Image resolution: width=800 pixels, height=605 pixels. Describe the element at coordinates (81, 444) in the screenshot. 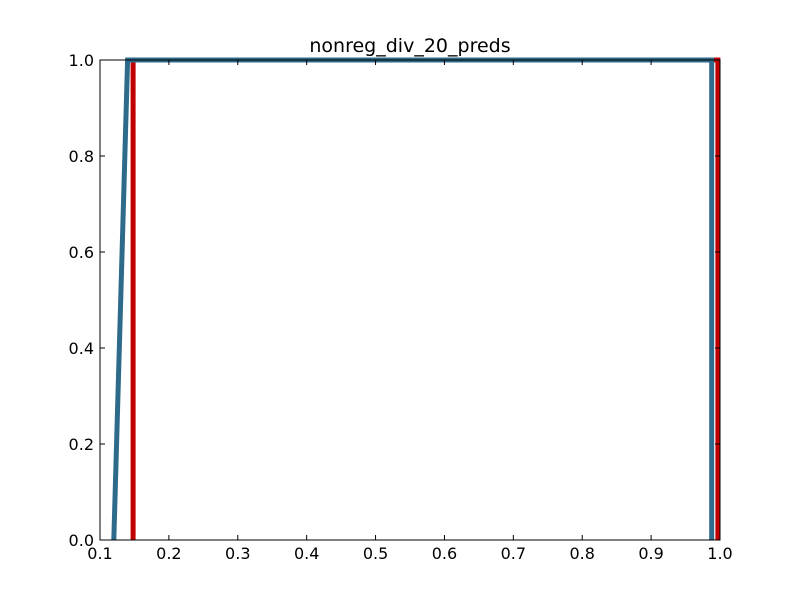

I see `y-tick-label: 0.2` at that location.